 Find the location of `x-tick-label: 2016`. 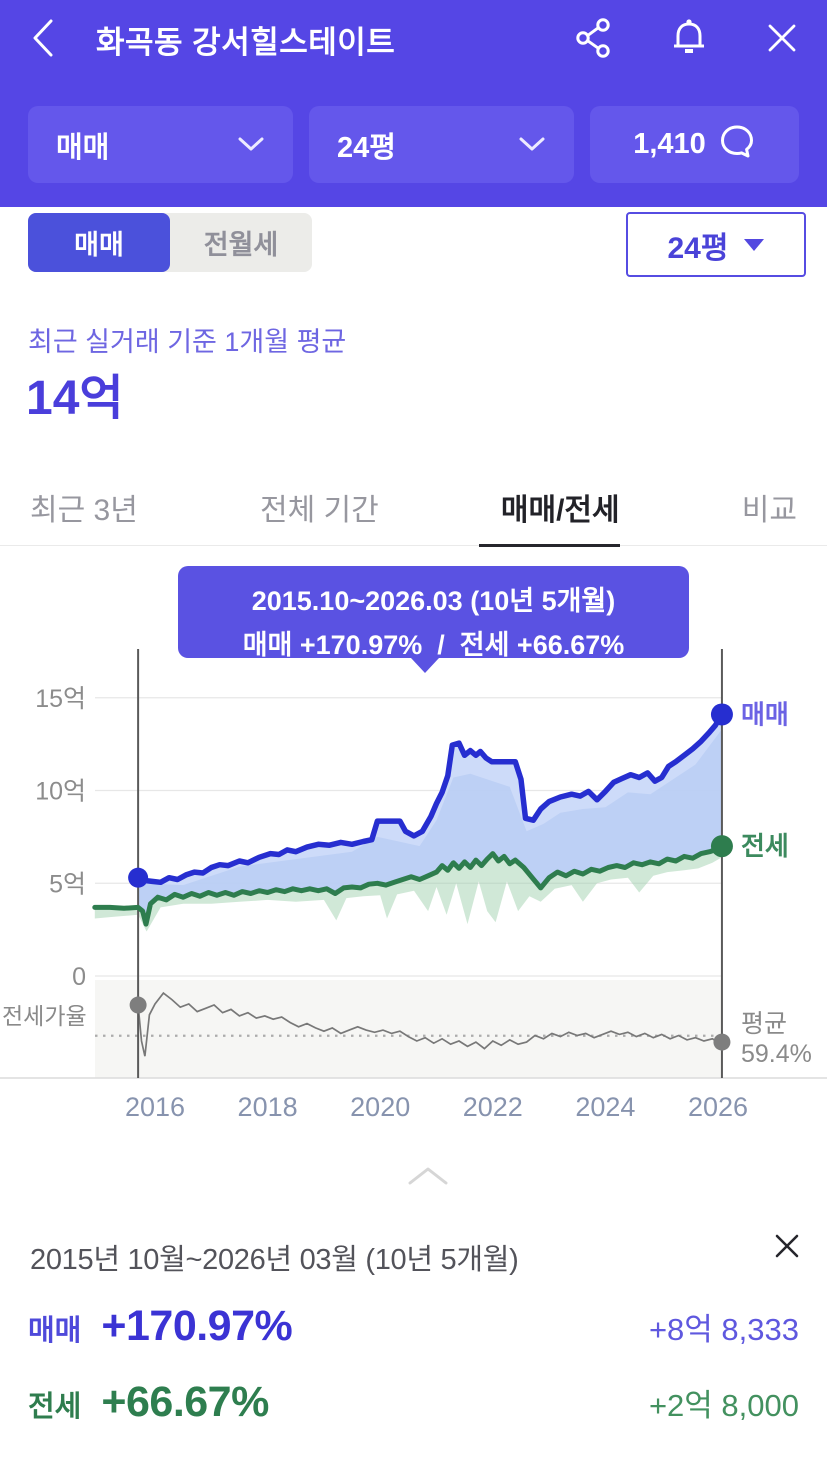

x-tick-label: 2016 is located at coordinates (155, 1107).